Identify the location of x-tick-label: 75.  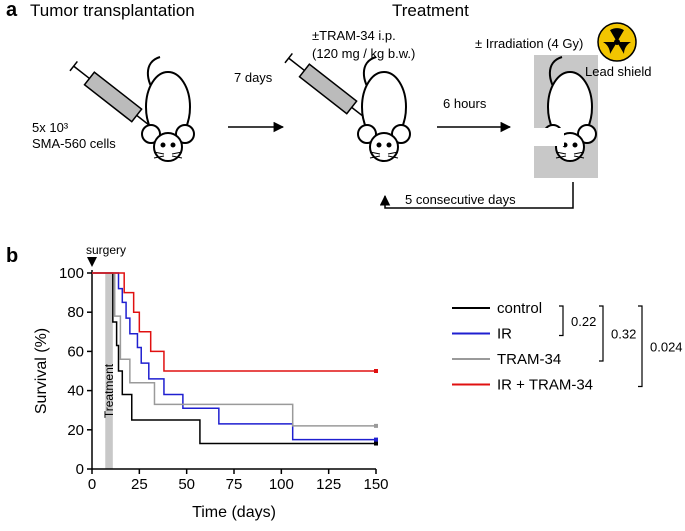
(234, 484).